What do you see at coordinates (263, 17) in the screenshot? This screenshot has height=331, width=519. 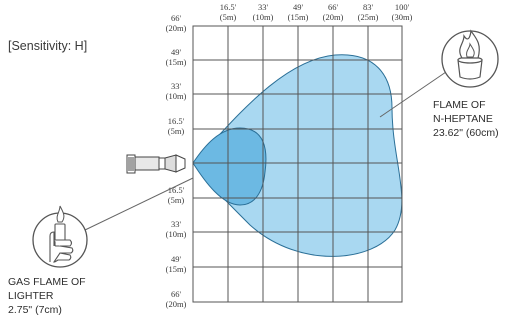 I see `top-tick-m: (10m)` at bounding box center [263, 17].